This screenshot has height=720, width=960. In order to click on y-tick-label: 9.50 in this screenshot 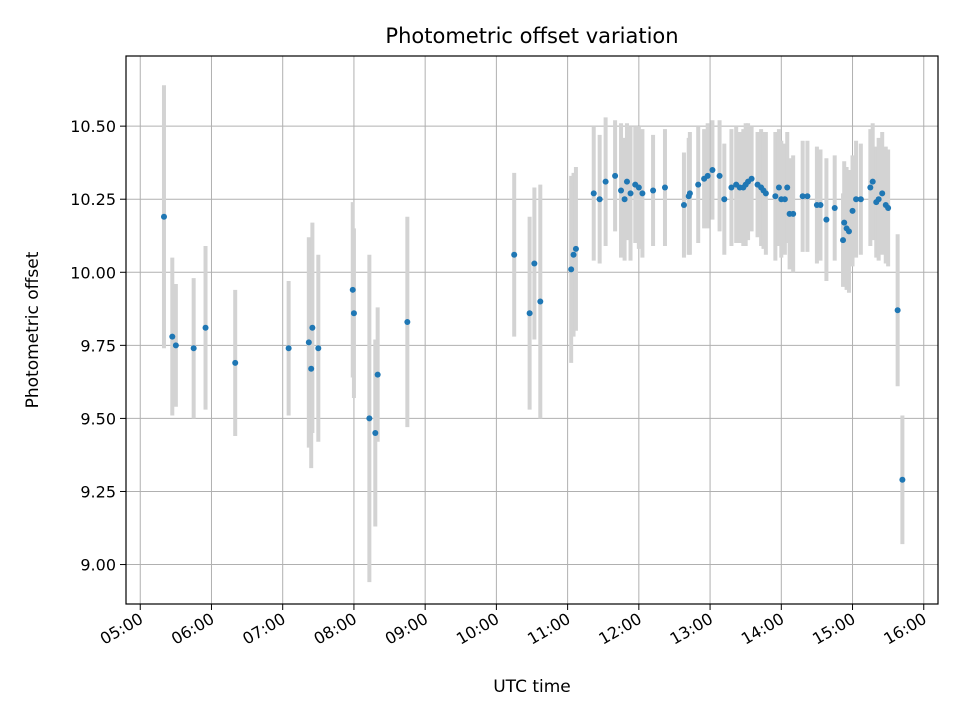, I will do `click(98, 418)`.